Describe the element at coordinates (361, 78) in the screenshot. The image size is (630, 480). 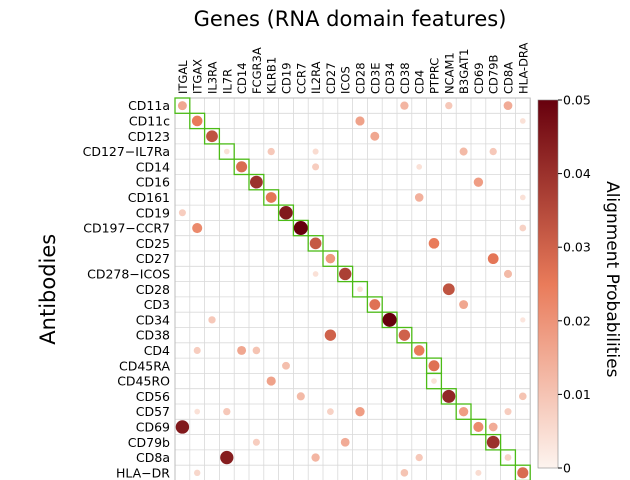
I see `column-label: CD28` at that location.